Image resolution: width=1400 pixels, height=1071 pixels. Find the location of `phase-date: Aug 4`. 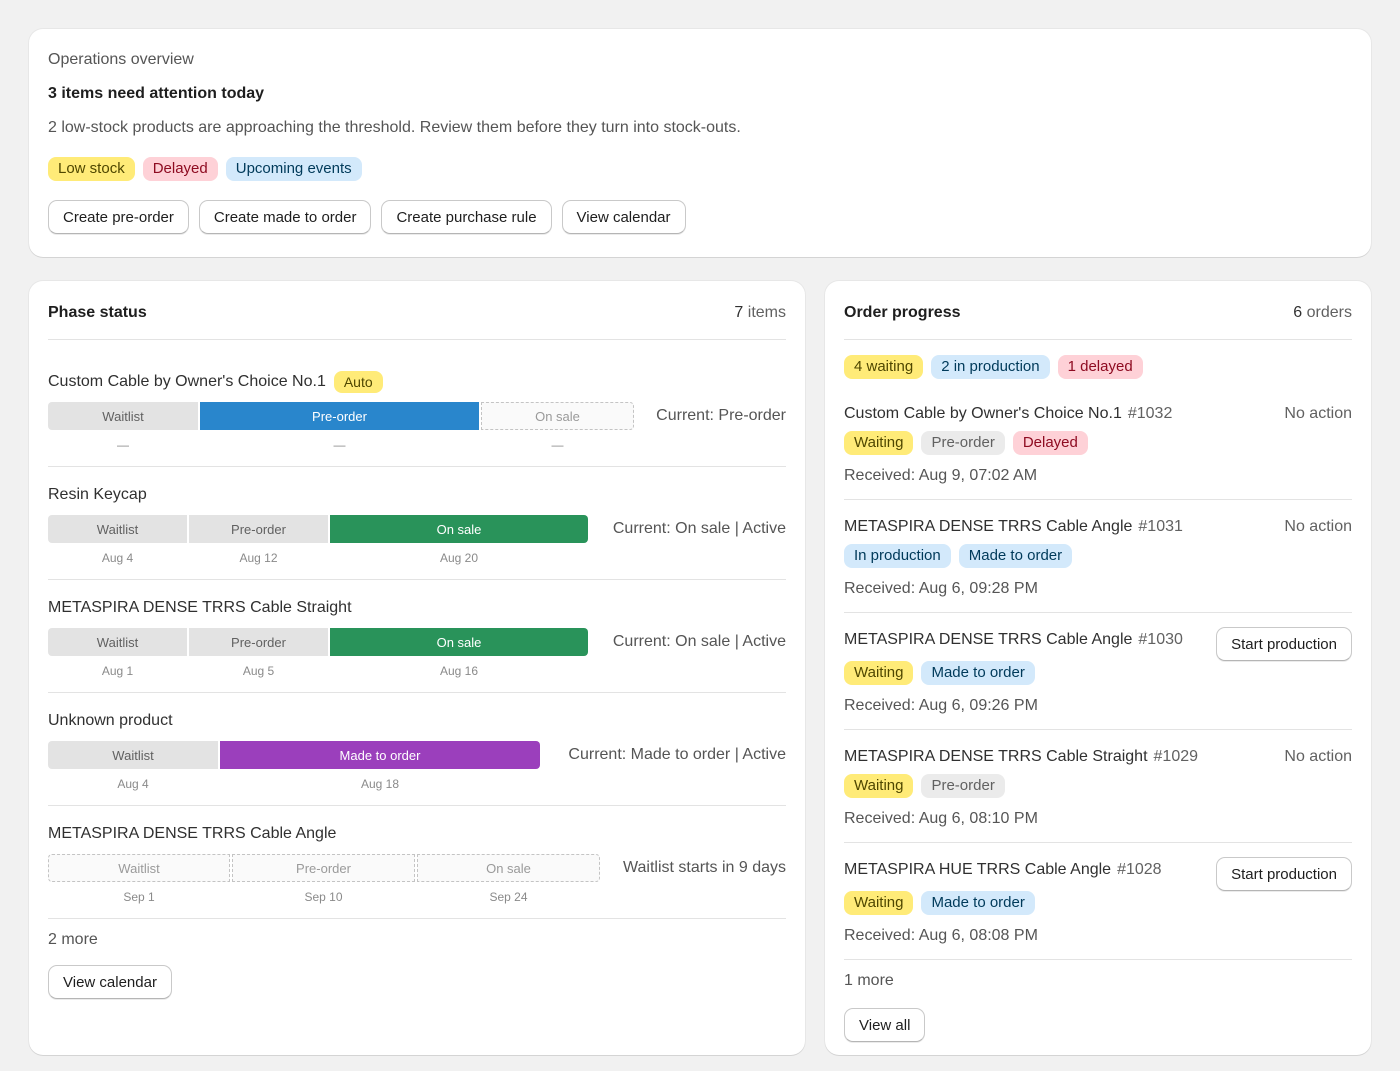

phase-date: Aug 4 is located at coordinates (133, 784).